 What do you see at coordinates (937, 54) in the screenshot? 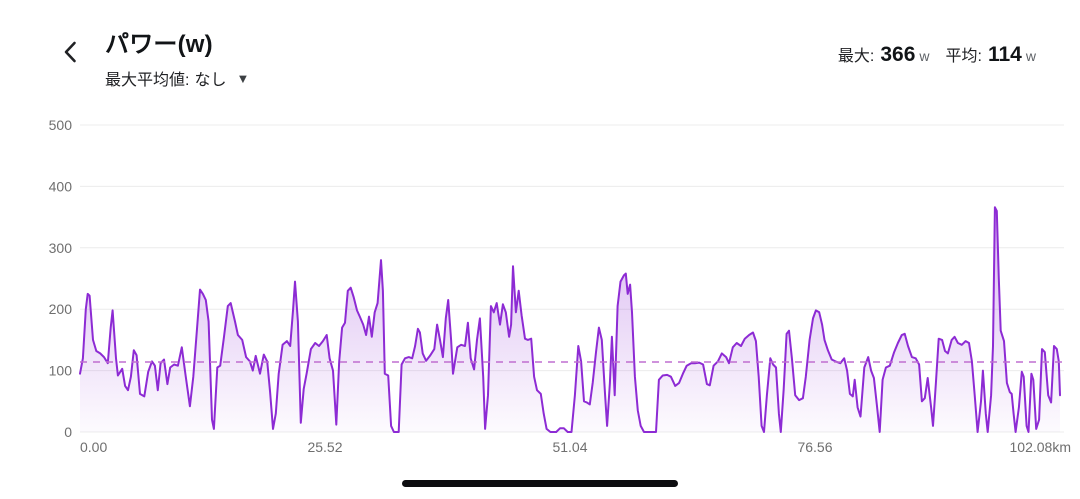
I see `summary-stats: 最大: 366 w 平均: 114 w` at bounding box center [937, 54].